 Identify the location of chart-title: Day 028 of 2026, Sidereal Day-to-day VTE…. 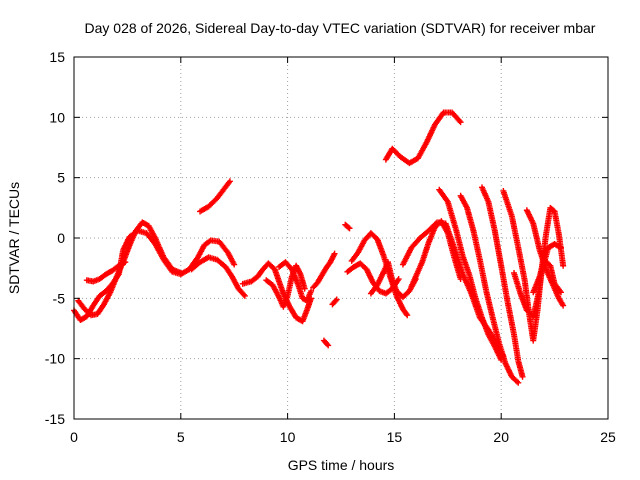
(340, 28).